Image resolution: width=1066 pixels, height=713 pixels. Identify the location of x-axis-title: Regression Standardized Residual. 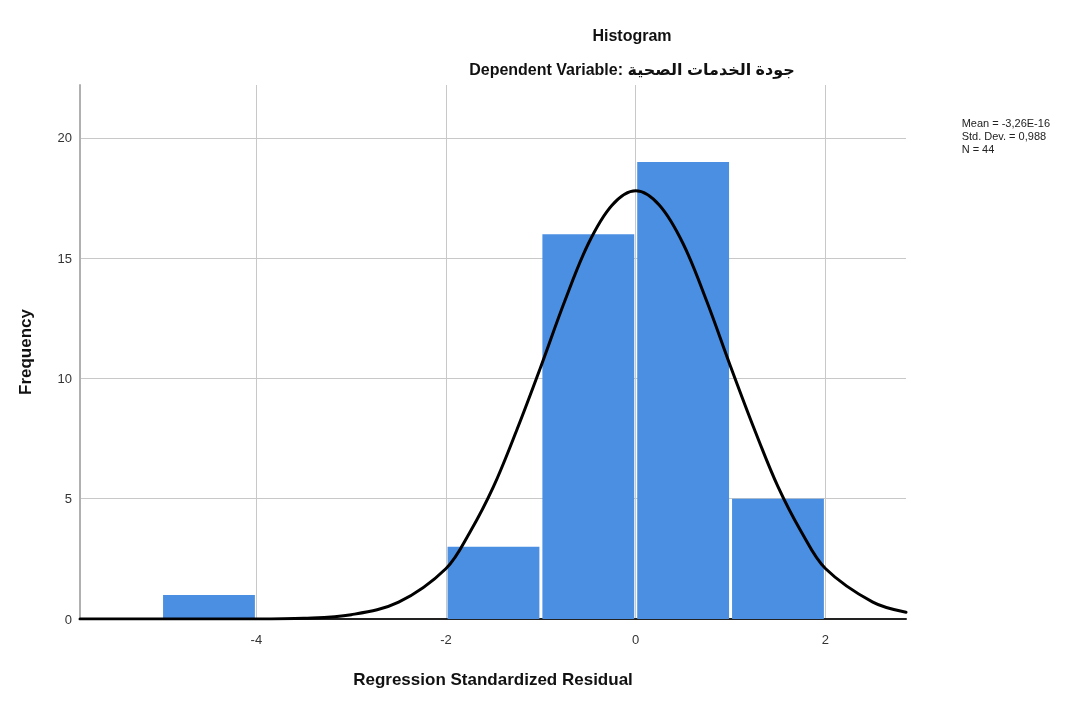
(493, 679).